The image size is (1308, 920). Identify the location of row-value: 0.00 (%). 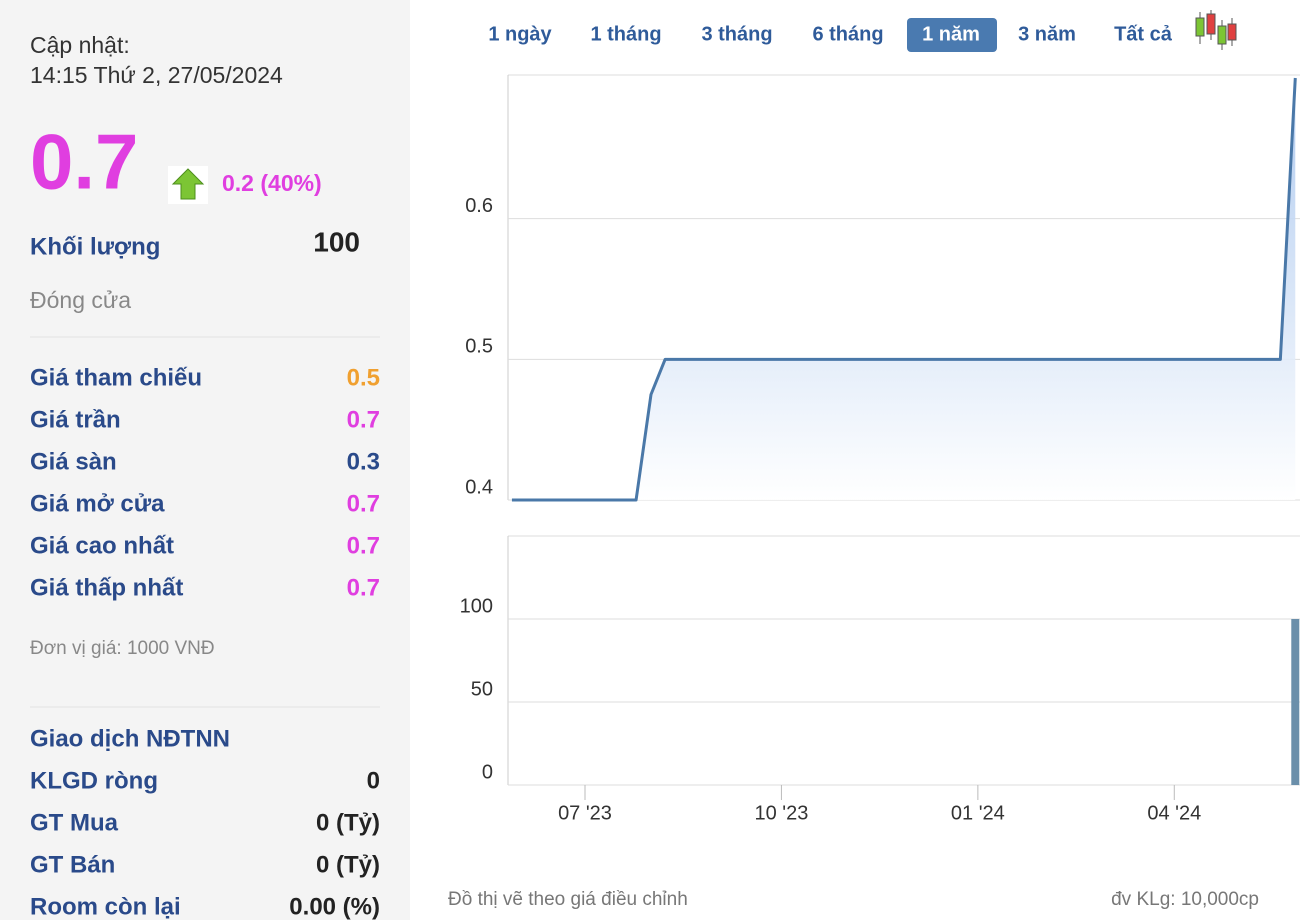
(334, 906).